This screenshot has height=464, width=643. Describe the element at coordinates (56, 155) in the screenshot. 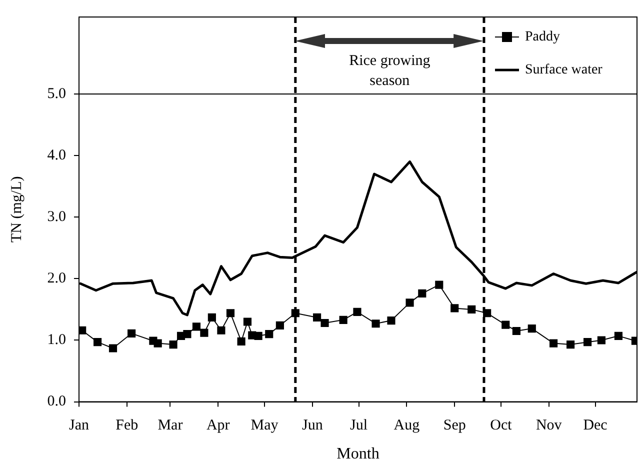

I see `y-tick-label: 4.0` at that location.